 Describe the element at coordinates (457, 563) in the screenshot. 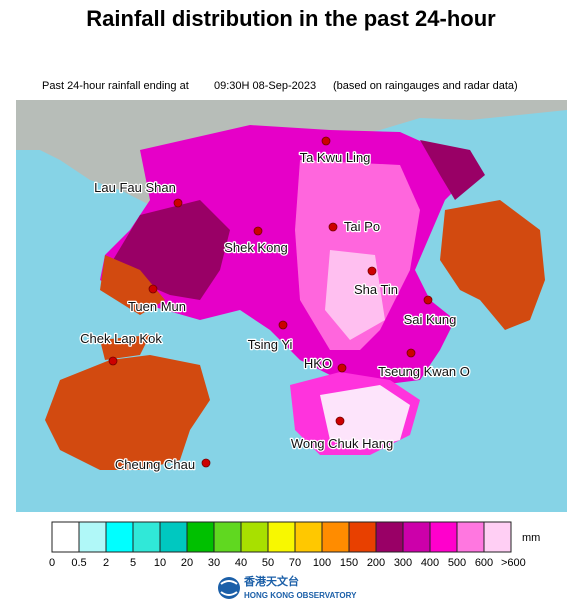

I see `legend-label: 500` at that location.